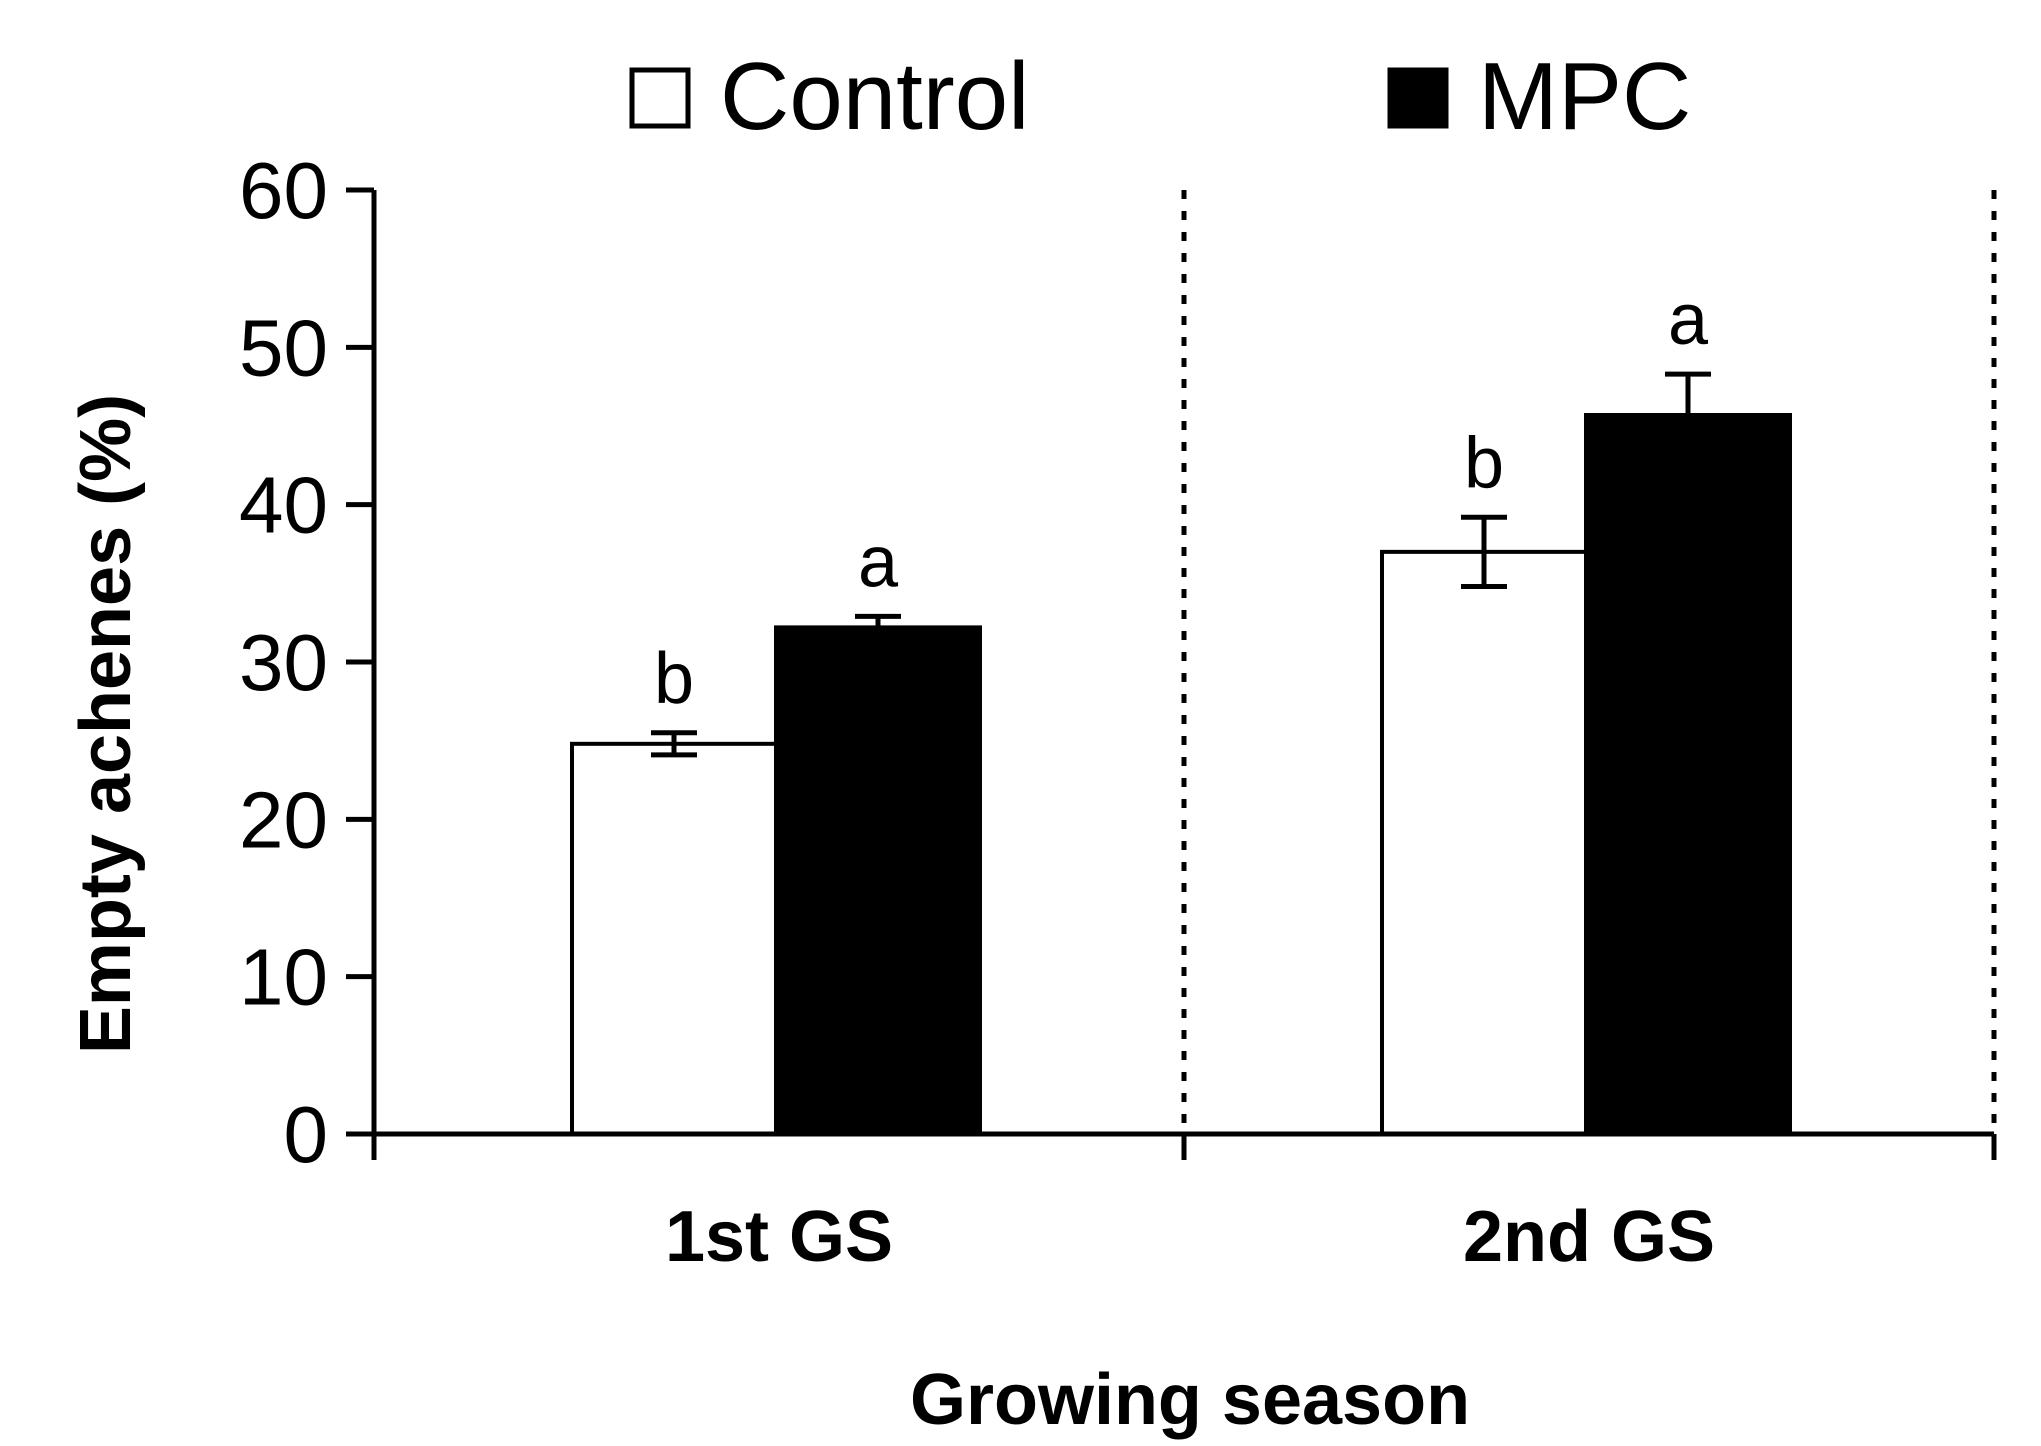 This screenshot has width=2041, height=1446. Describe the element at coordinates (1190, 1400) in the screenshot. I see `x-axis-title: Growing season` at that location.